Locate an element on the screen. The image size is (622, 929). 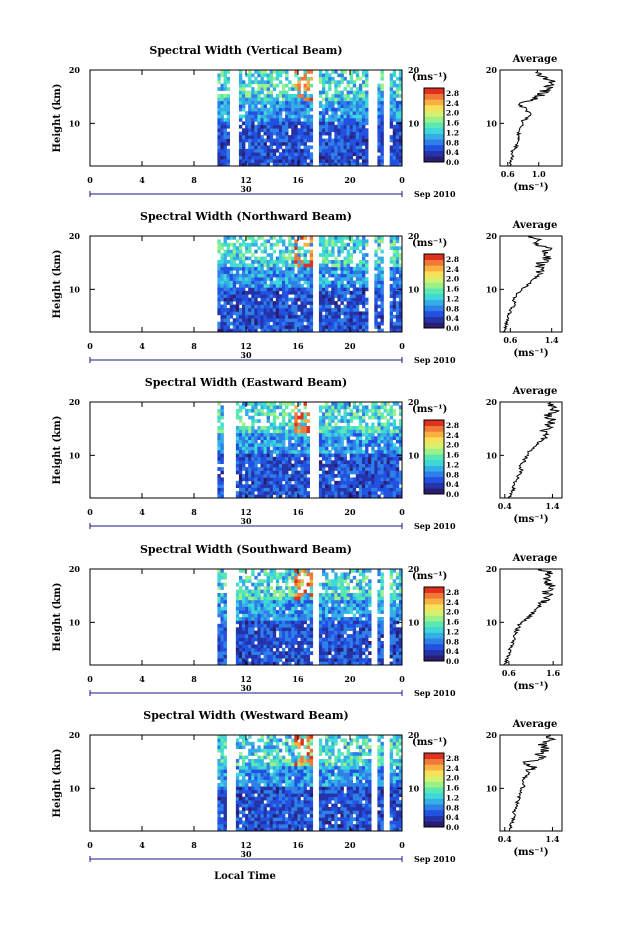
colorbar-label: 2.4 is located at coordinates (452, 103).